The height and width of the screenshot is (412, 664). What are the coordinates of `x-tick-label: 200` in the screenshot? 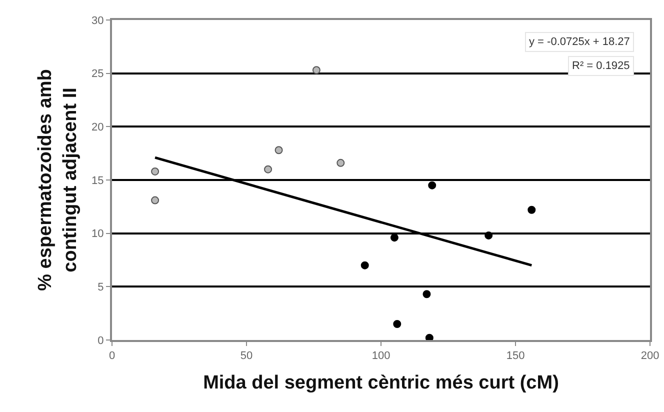 It's located at (650, 356).